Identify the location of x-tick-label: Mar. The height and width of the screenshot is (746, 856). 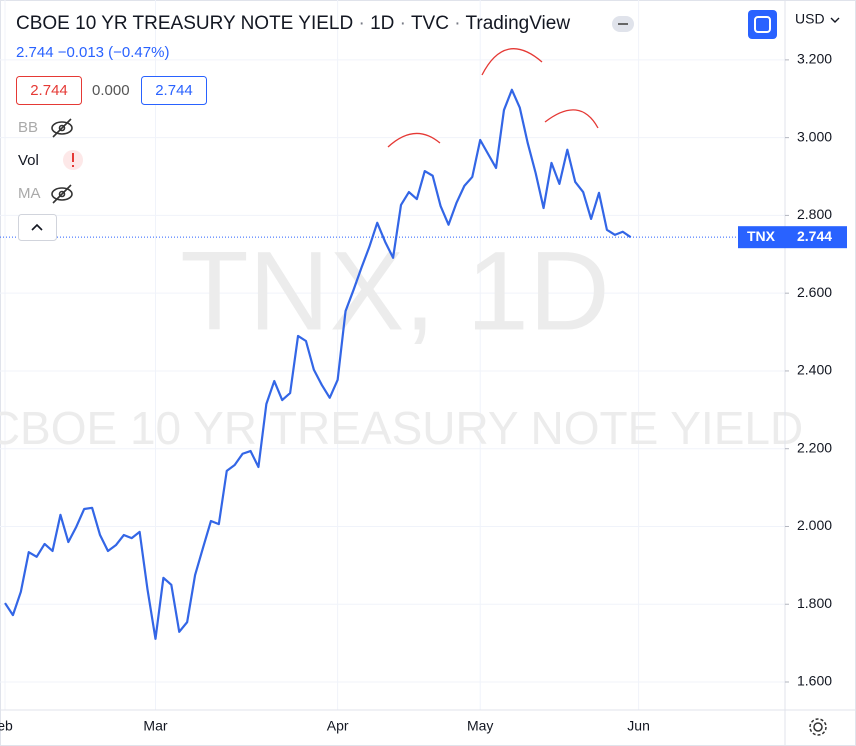
(155, 726).